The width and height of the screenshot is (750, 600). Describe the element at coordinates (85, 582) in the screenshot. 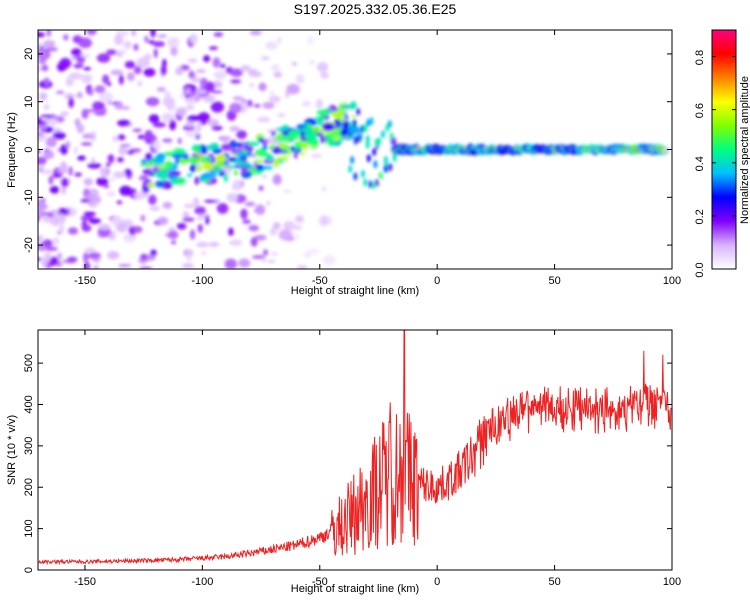

I see `snr-xtick-label: -150` at that location.